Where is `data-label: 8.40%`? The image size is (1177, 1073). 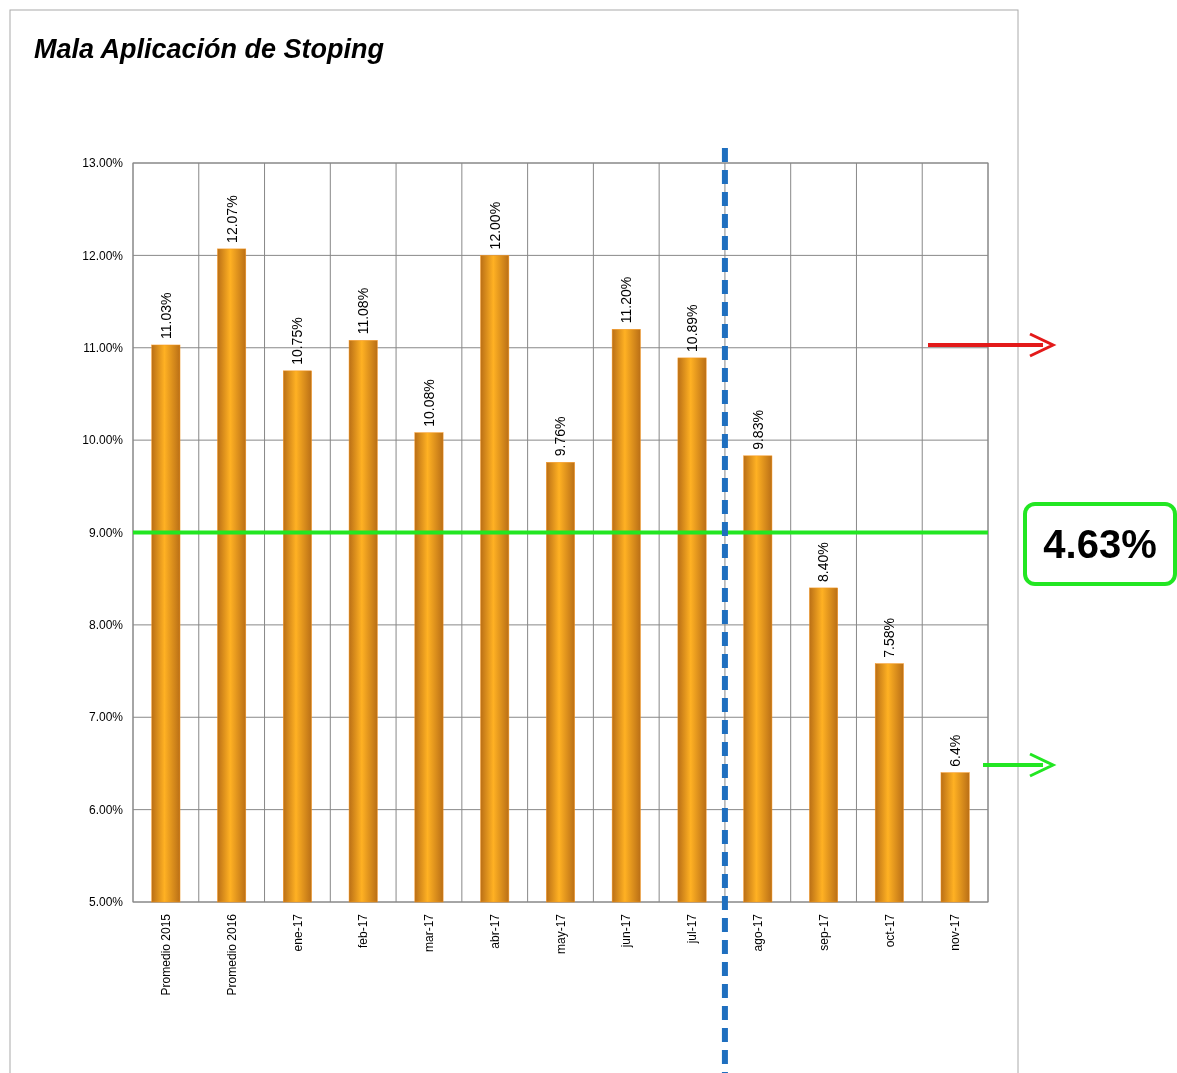
data-label: 8.40% is located at coordinates (823, 562).